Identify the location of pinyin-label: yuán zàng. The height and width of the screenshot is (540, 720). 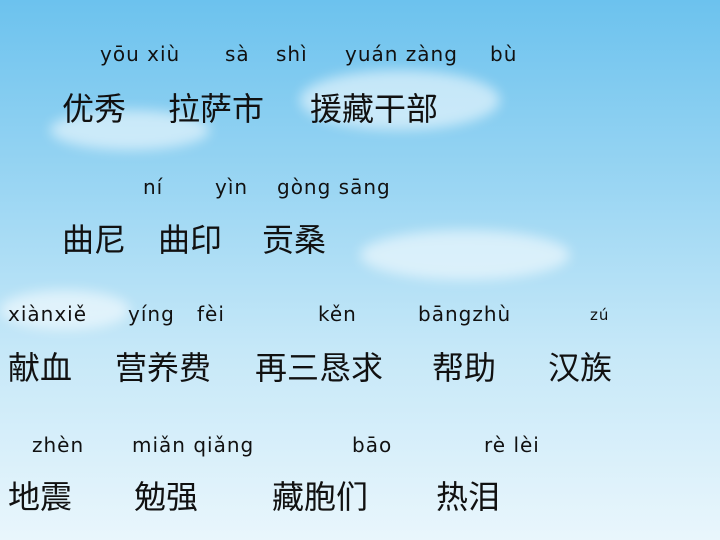
(401, 54).